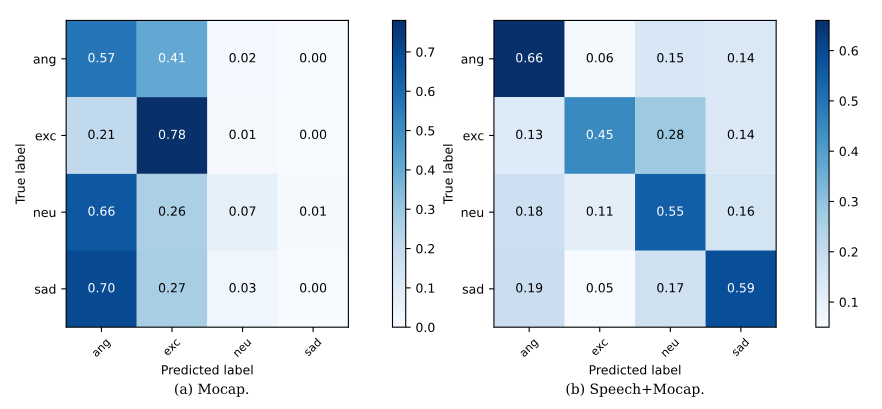 The height and width of the screenshot is (409, 882). I want to click on data-label: 0.05, so click(599, 287).